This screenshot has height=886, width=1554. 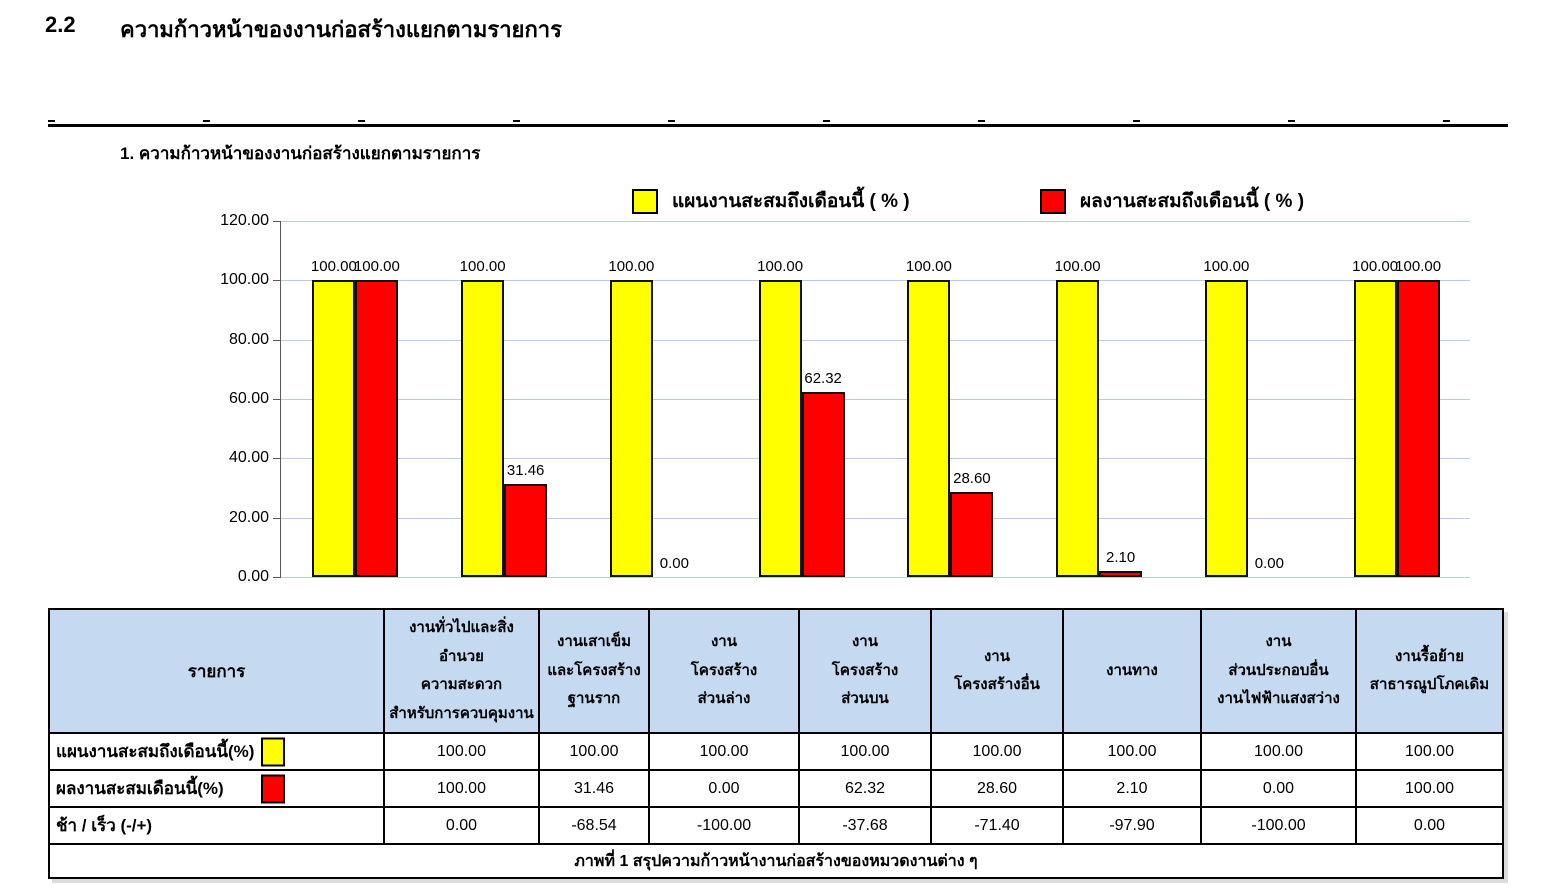 What do you see at coordinates (865, 699) in the screenshot?
I see `column-header-line: ส่วนบน` at bounding box center [865, 699].